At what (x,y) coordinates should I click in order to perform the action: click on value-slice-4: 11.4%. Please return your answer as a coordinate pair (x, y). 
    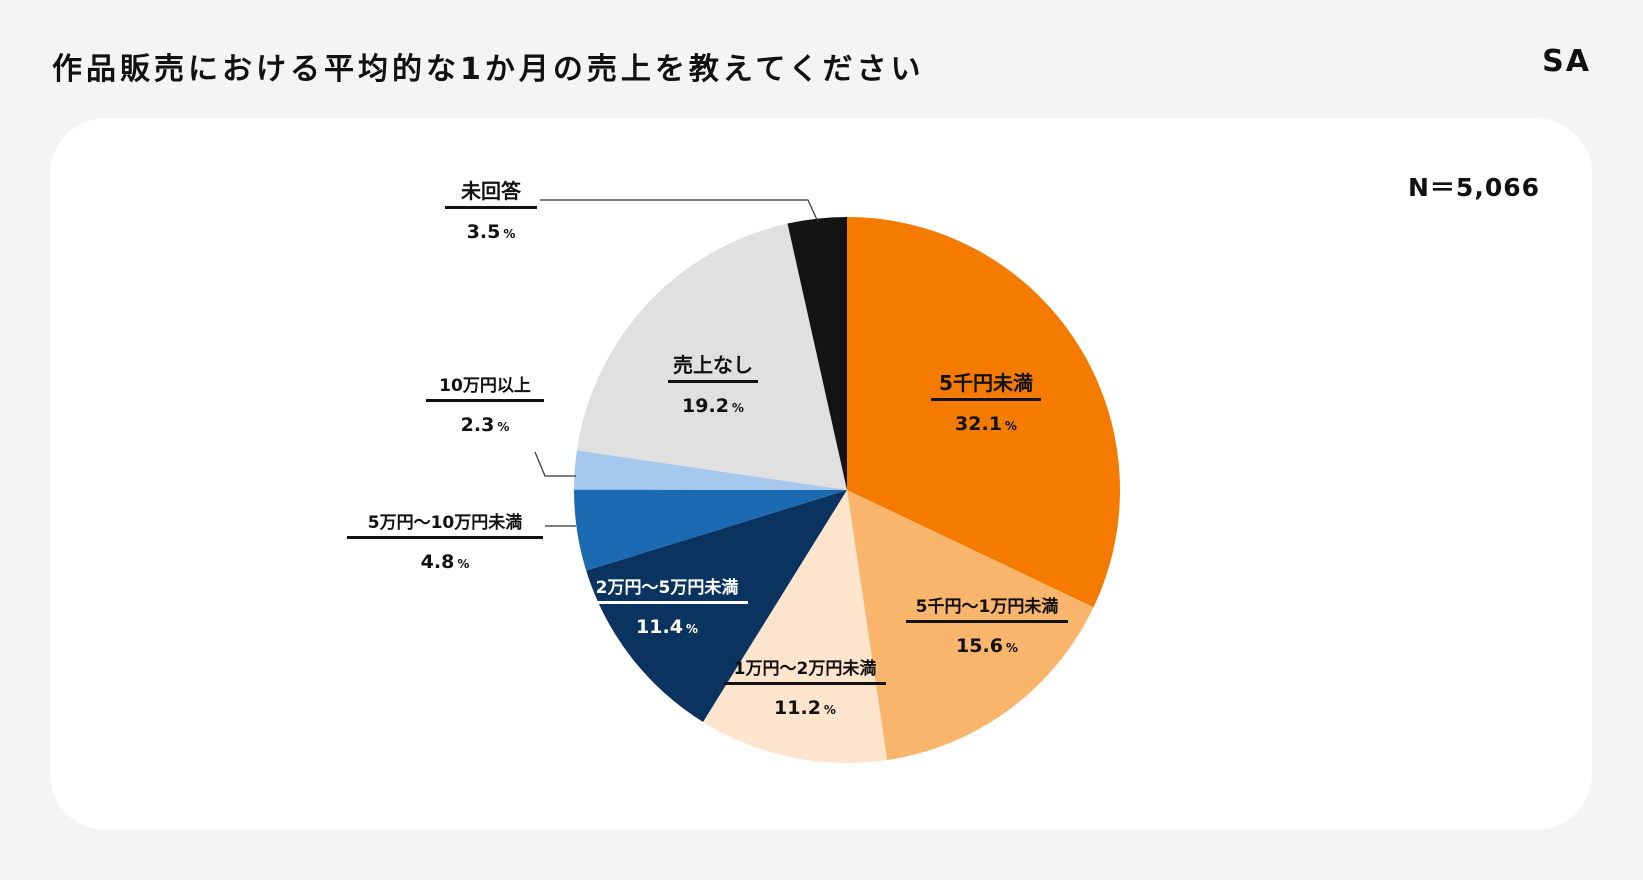
    Looking at the image, I should click on (667, 627).